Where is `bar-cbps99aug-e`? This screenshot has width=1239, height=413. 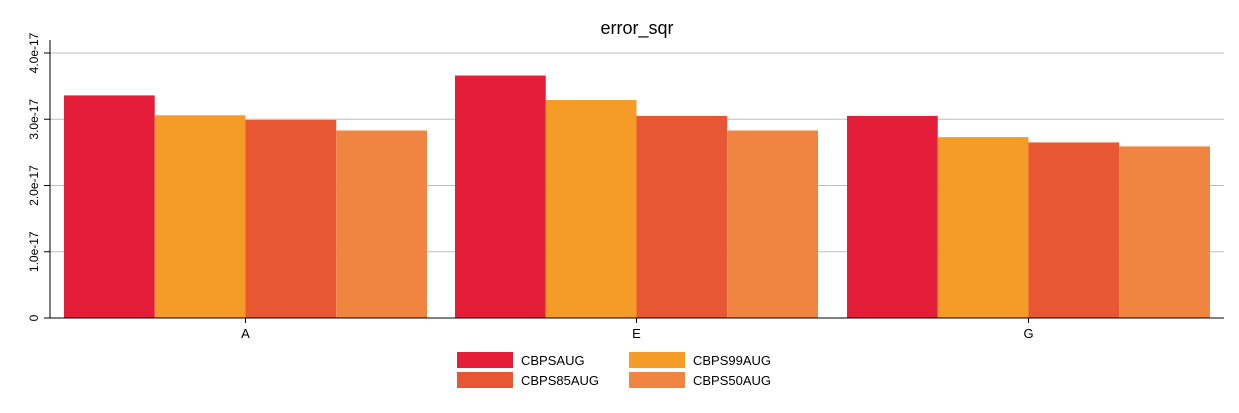
bar-cbps99aug-e is located at coordinates (591, 209).